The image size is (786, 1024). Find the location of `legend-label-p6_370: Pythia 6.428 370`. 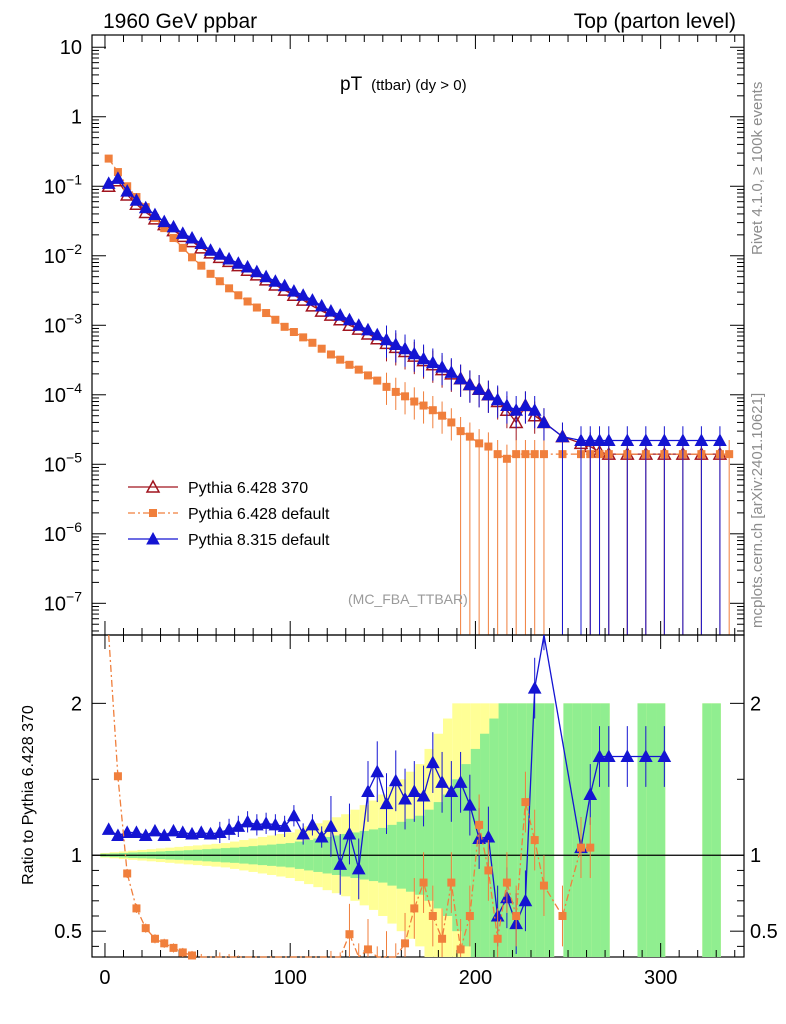

legend-label-p6_370: Pythia 6.428 370 is located at coordinates (248, 488).